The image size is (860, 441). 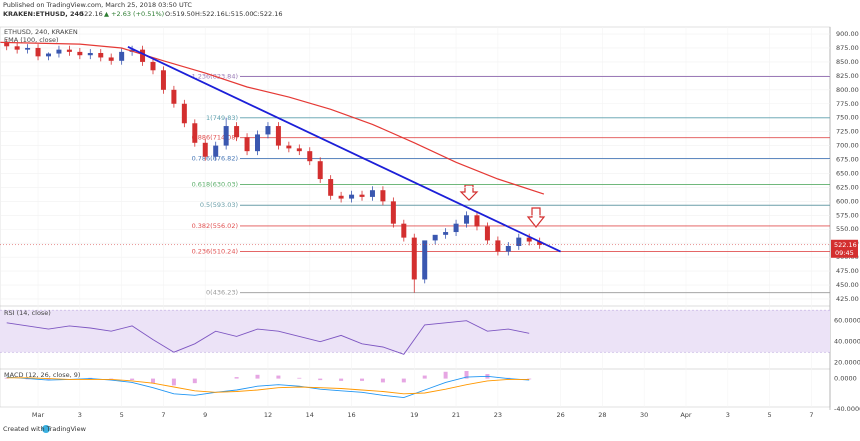 What do you see at coordinates (847, 173) in the screenshot?
I see `y-tick-label: 650.00` at bounding box center [847, 173].